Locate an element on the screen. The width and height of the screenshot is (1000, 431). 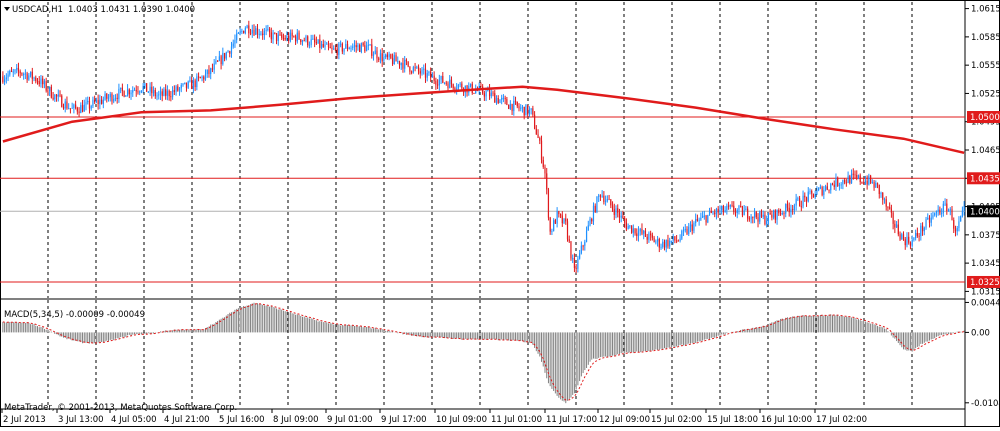
time-axis-label: 10 Jul 09:00 is located at coordinates (461, 420).